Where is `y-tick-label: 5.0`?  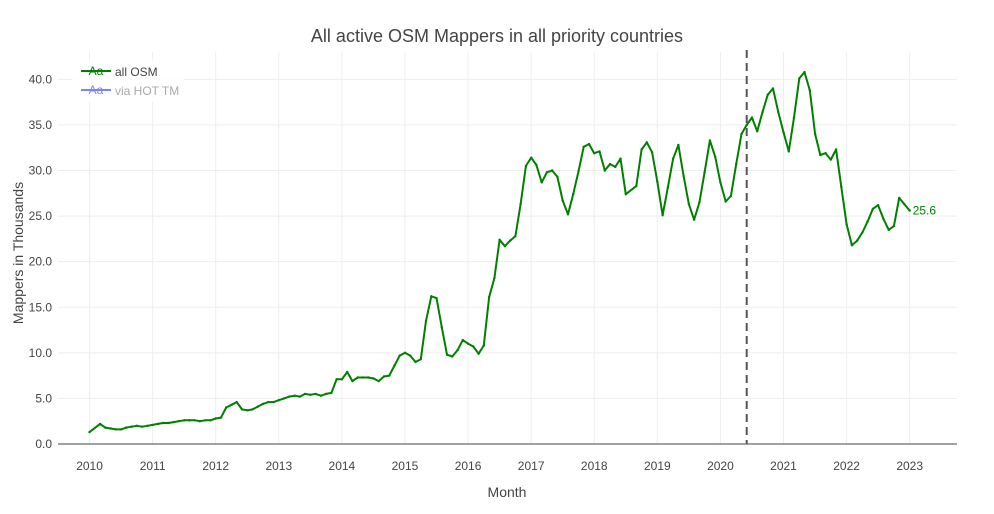
y-tick-label: 5.0 is located at coordinates (43, 398).